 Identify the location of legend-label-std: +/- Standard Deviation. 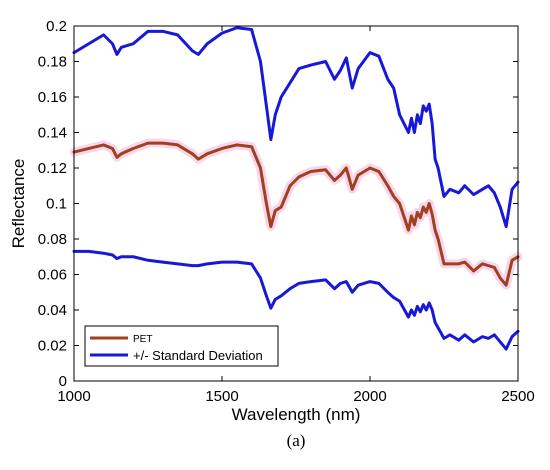
(198, 355).